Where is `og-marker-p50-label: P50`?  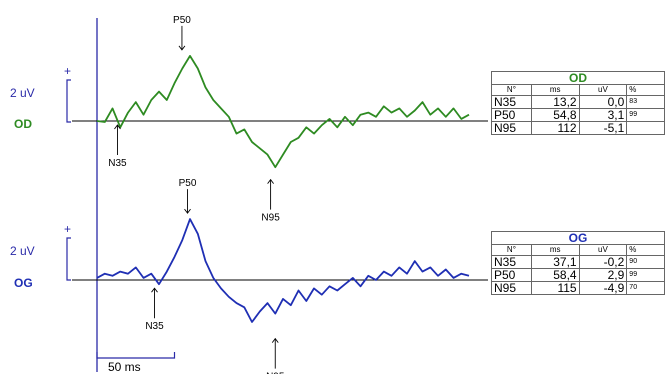 og-marker-p50-label: P50 is located at coordinates (188, 183).